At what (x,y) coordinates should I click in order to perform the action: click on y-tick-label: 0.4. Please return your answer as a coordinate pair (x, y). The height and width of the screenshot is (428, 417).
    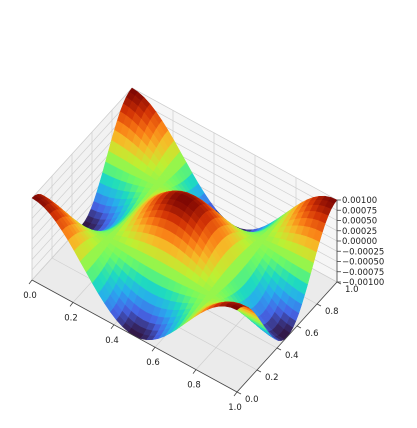
    Looking at the image, I should click on (292, 356).